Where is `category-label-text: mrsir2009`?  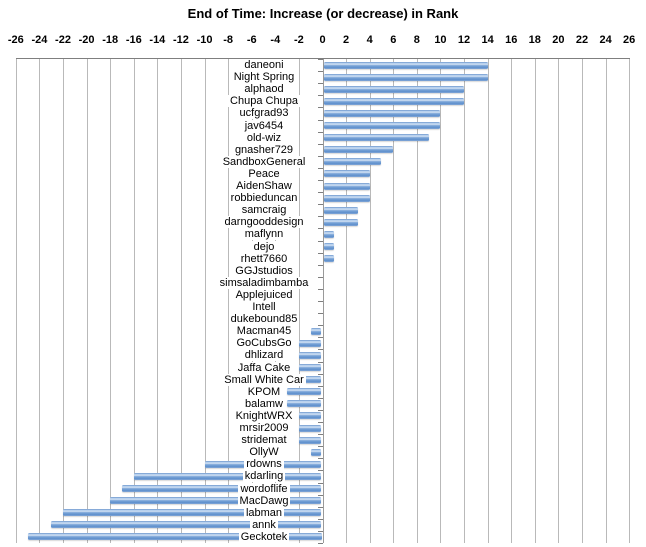 category-label-text: mrsir2009 is located at coordinates (264, 428).